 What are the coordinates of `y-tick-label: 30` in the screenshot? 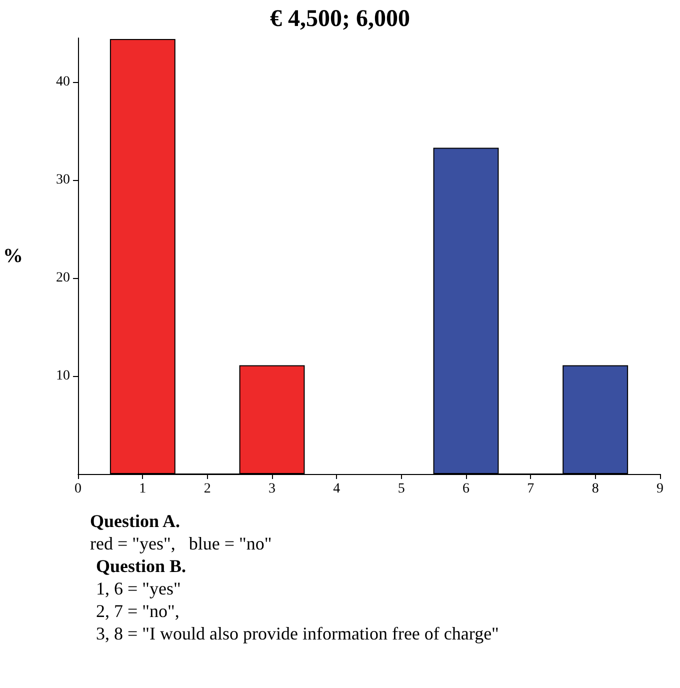 It's located at (63, 180).